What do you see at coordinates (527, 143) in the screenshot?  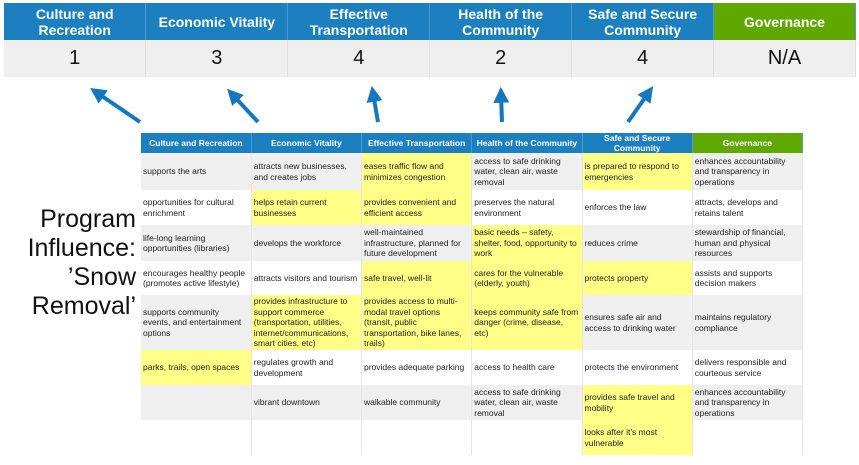 I see `matrix-header-health: Health of the Community` at bounding box center [527, 143].